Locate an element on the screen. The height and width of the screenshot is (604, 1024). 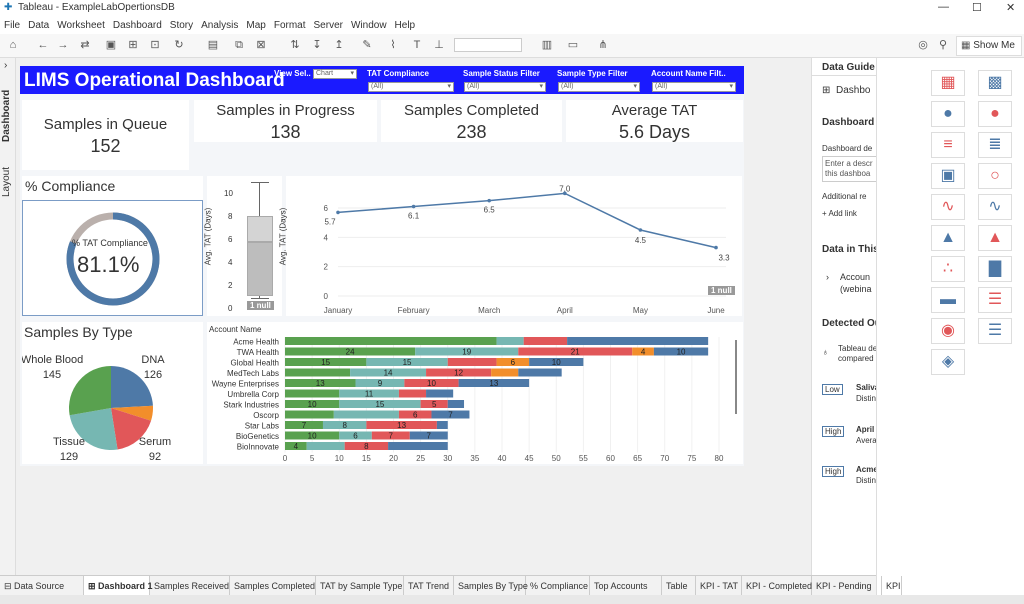
fit-dropdown is located at coordinates (488, 45).